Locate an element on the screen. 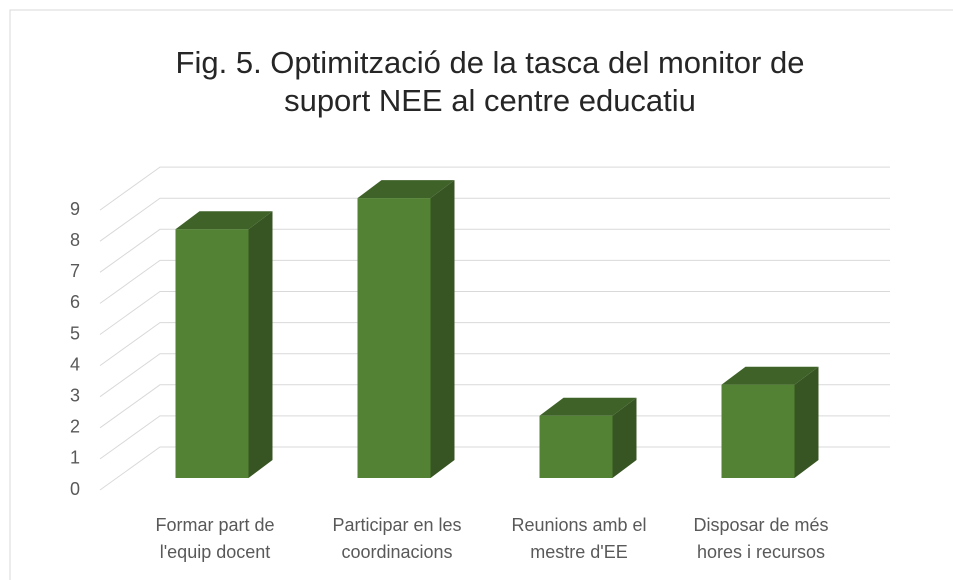 The image size is (953, 580). x-tick-label: Reunions amb el mestre d'EE is located at coordinates (579, 538).